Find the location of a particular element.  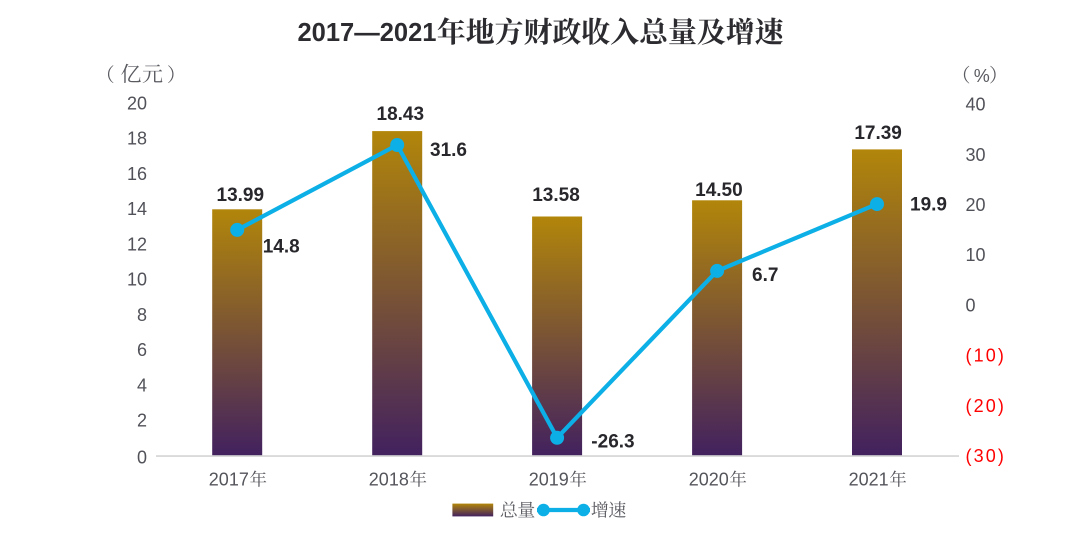

svg-text: (20) is located at coordinates (986, 406).